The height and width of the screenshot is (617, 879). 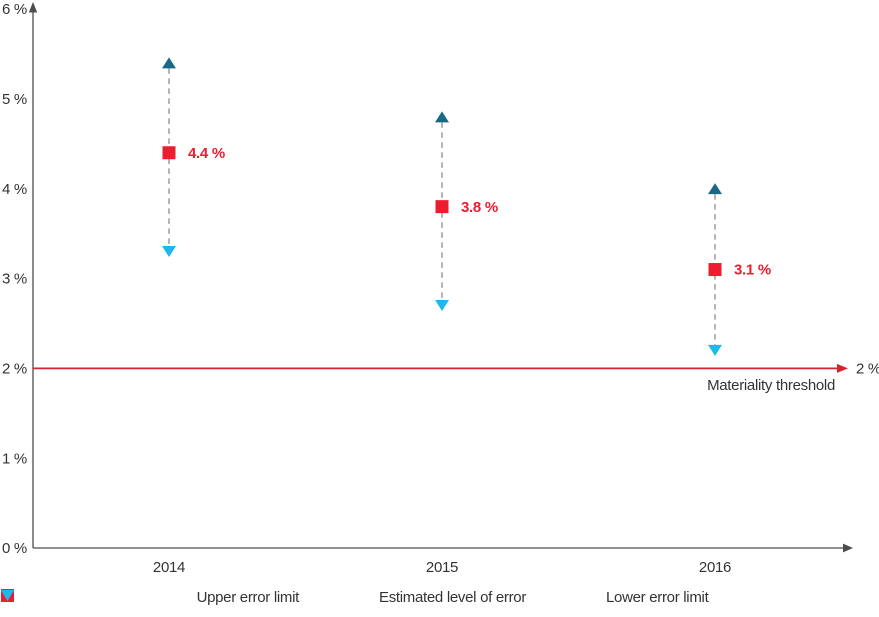 I want to click on y-tick-label: 5 %, so click(x=14, y=99).